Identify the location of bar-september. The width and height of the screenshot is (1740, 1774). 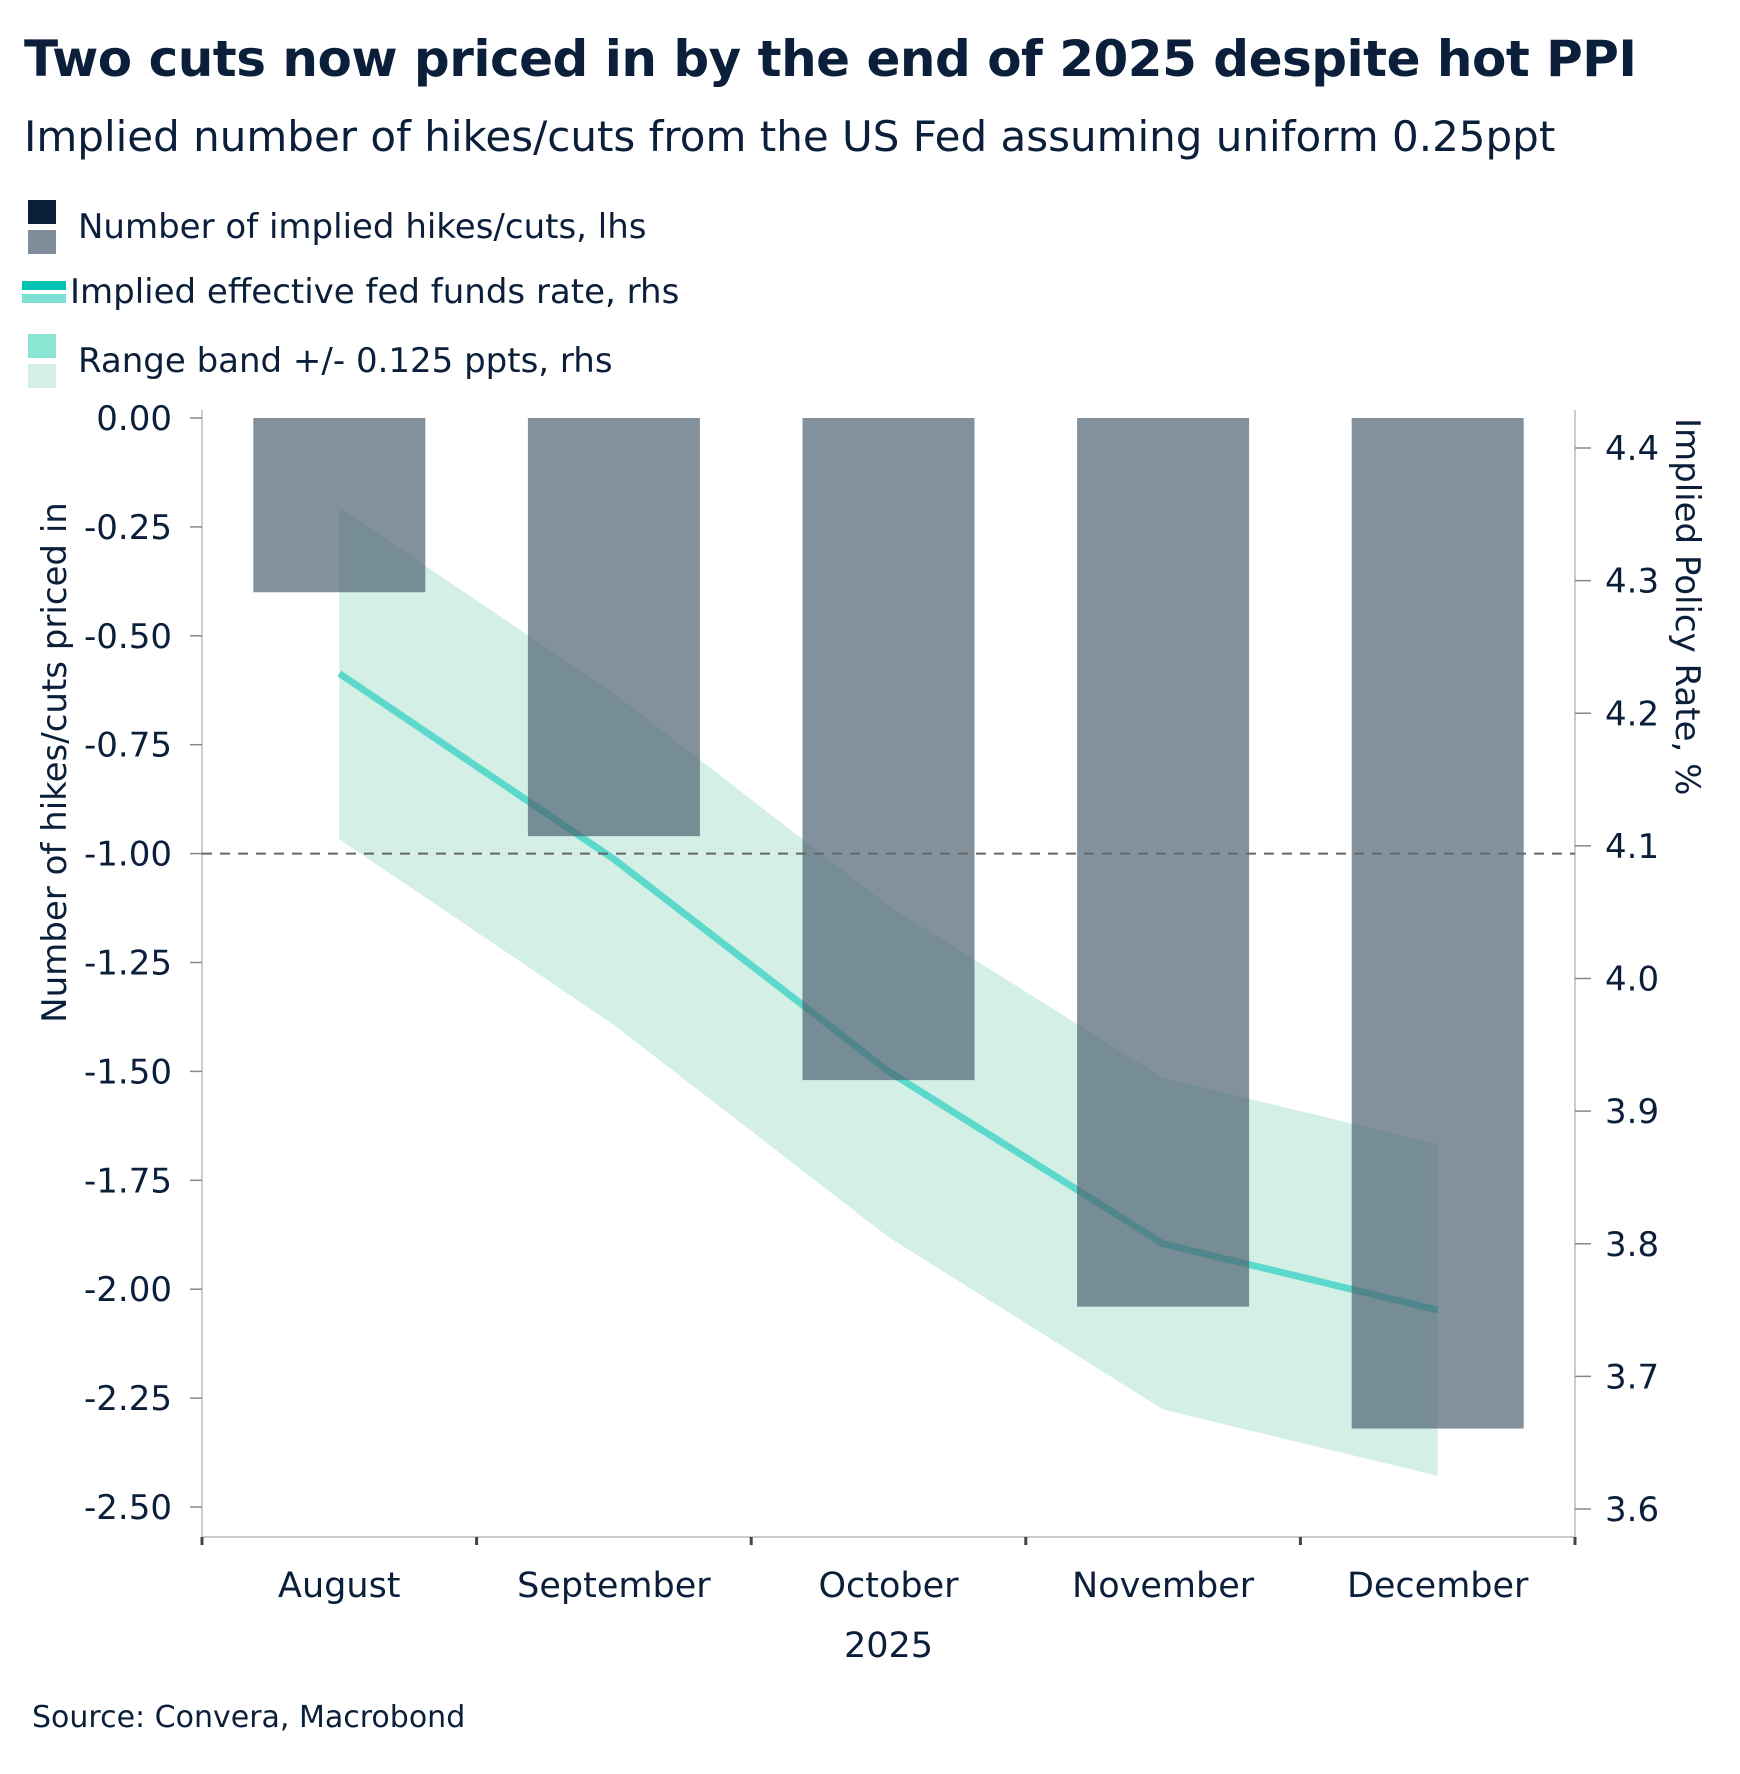
(613, 627).